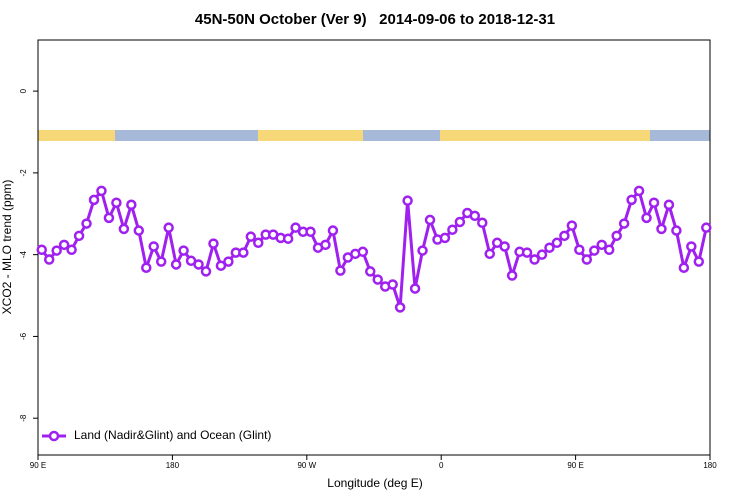 The width and height of the screenshot is (750, 500). Describe the element at coordinates (441, 465) in the screenshot. I see `x-tick-label: 0` at that location.